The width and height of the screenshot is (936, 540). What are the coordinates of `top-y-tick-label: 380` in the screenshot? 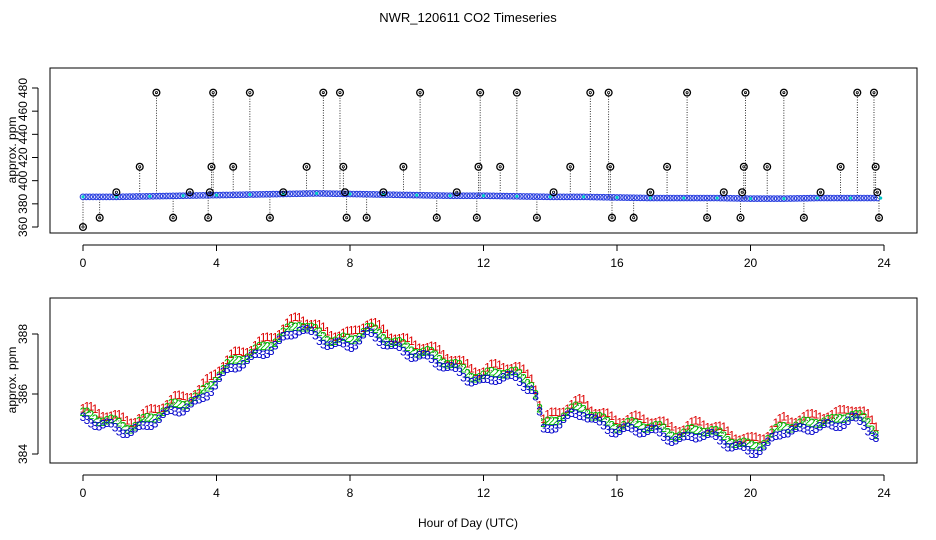 It's located at (23, 204).